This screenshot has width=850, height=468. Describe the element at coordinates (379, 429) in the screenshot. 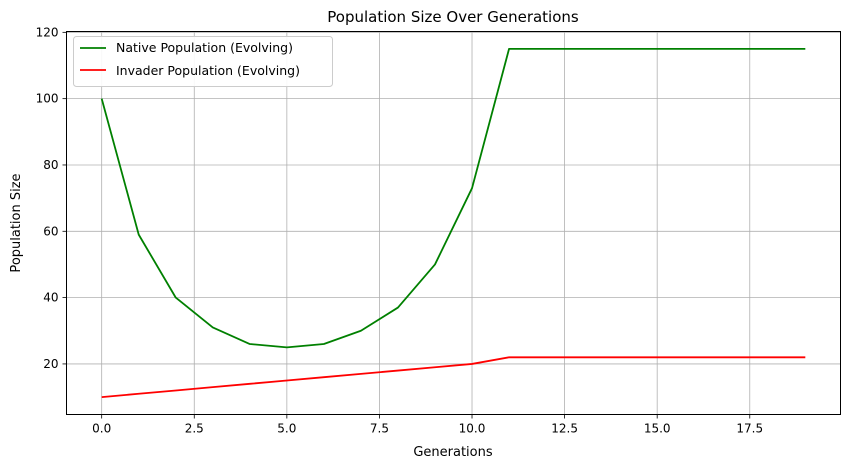

I see `x-tick-label: 7.5` at that location.